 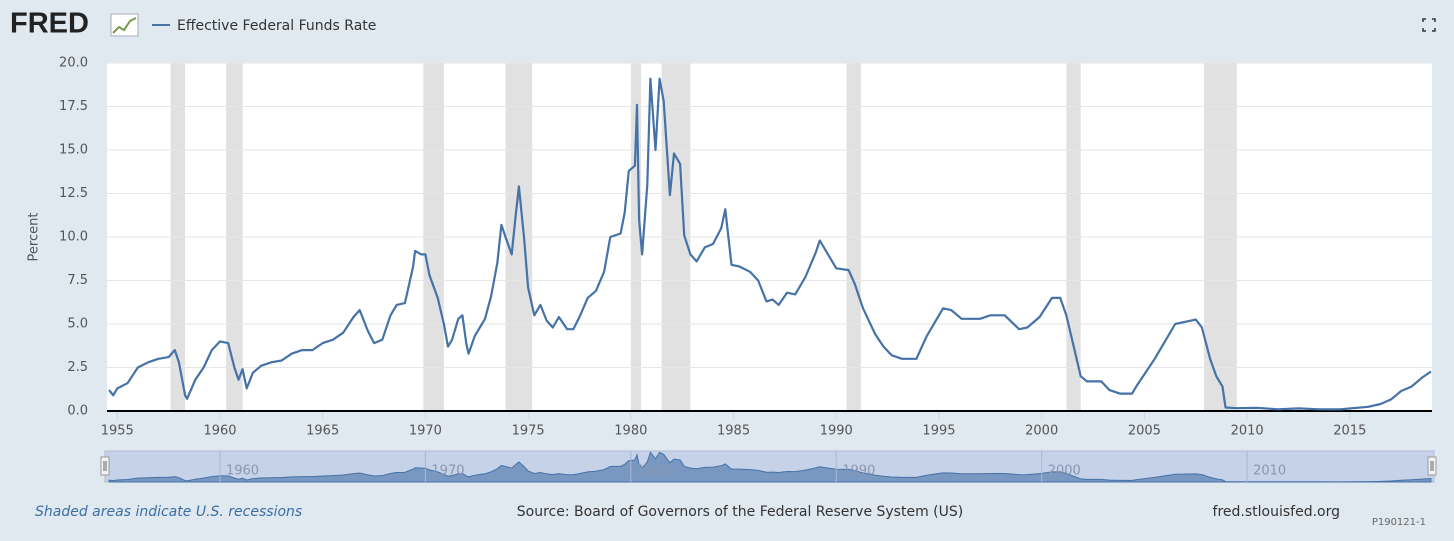 I want to click on recession-note: Shaded areas indicate U.S. recessions, so click(x=168, y=512).